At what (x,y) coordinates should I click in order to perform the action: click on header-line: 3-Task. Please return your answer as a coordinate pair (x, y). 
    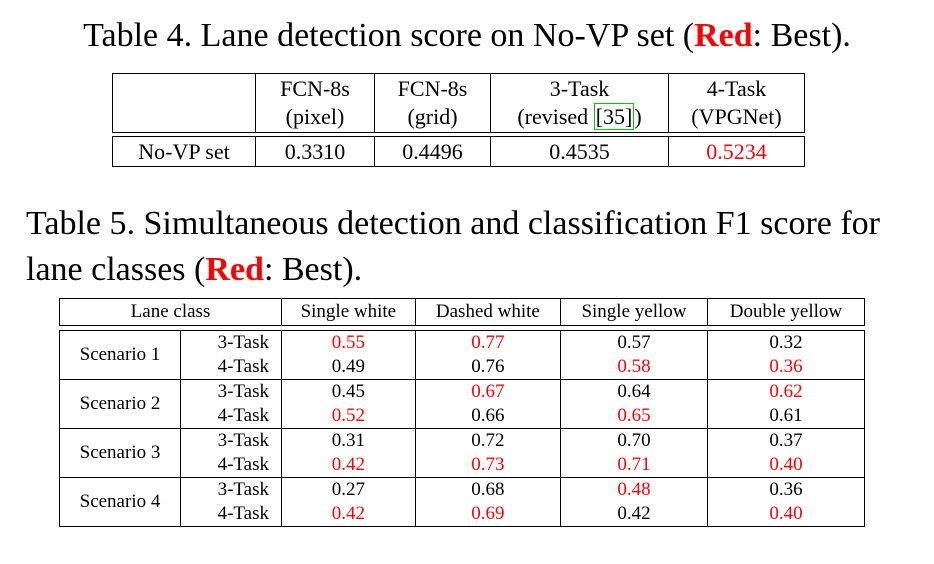
    Looking at the image, I should click on (579, 88).